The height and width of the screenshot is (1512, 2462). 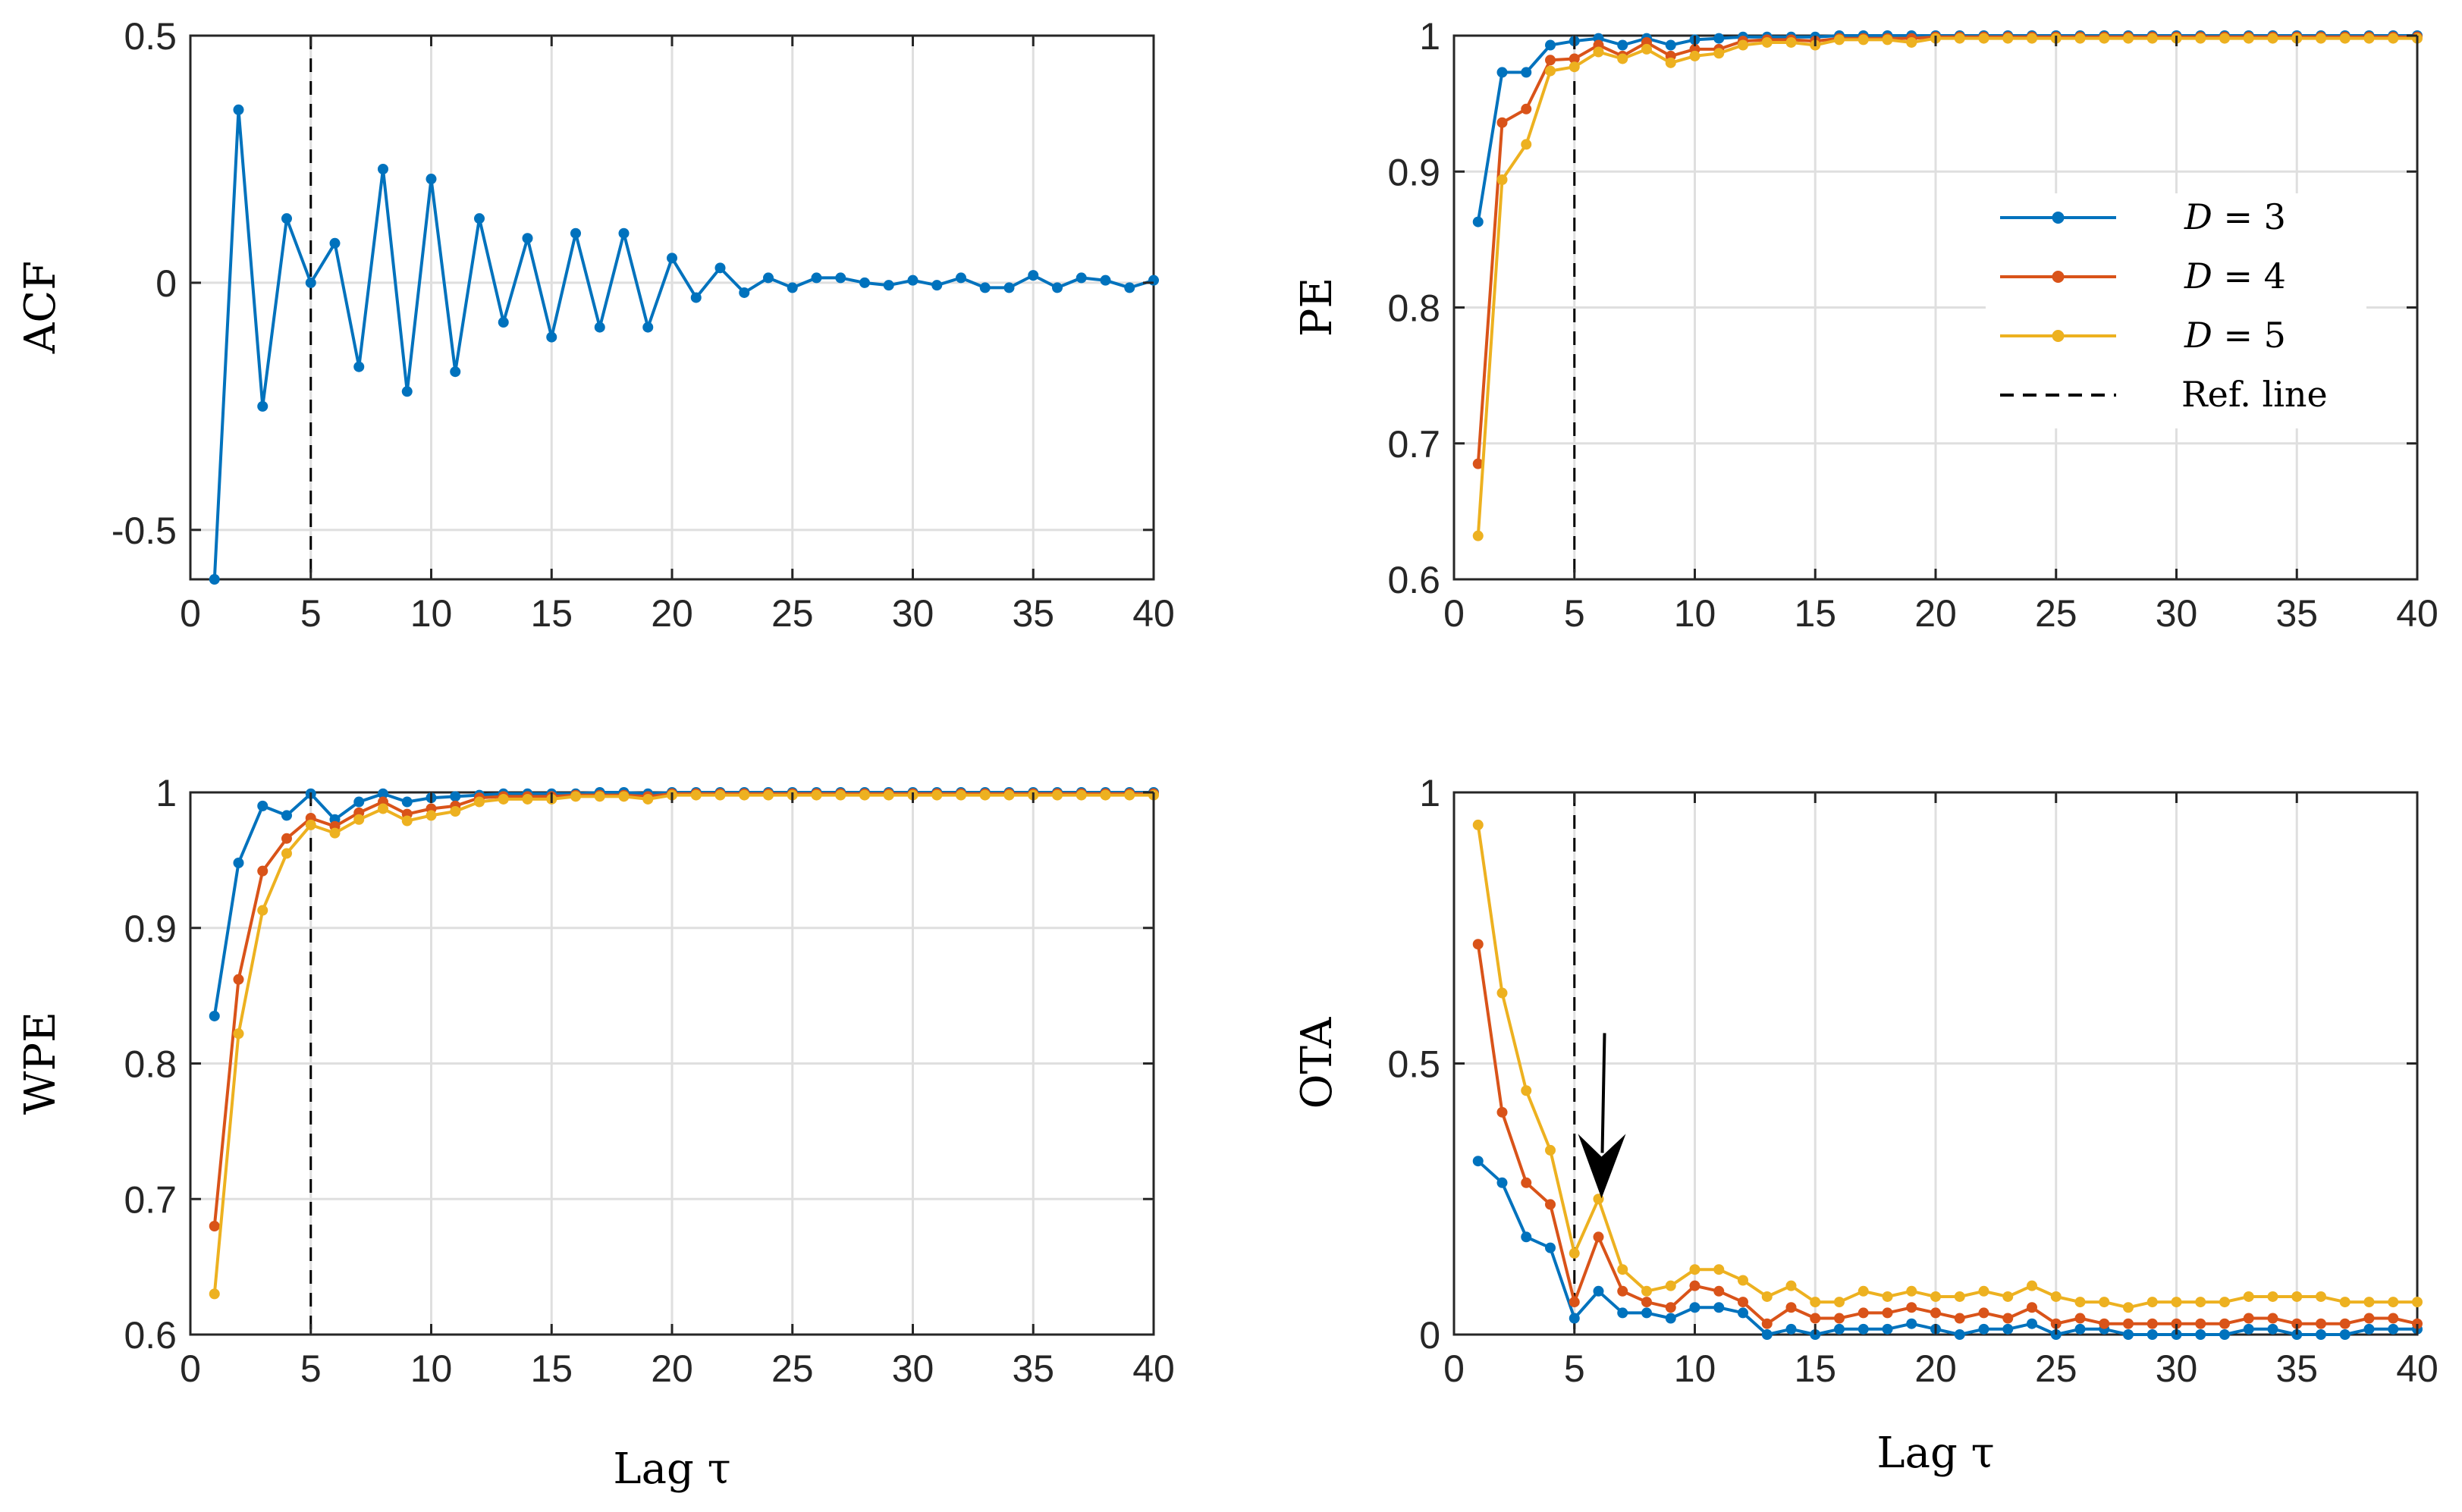 What do you see at coordinates (144, 531) in the screenshot?
I see `acf-ytick-label-0: -0.5` at bounding box center [144, 531].